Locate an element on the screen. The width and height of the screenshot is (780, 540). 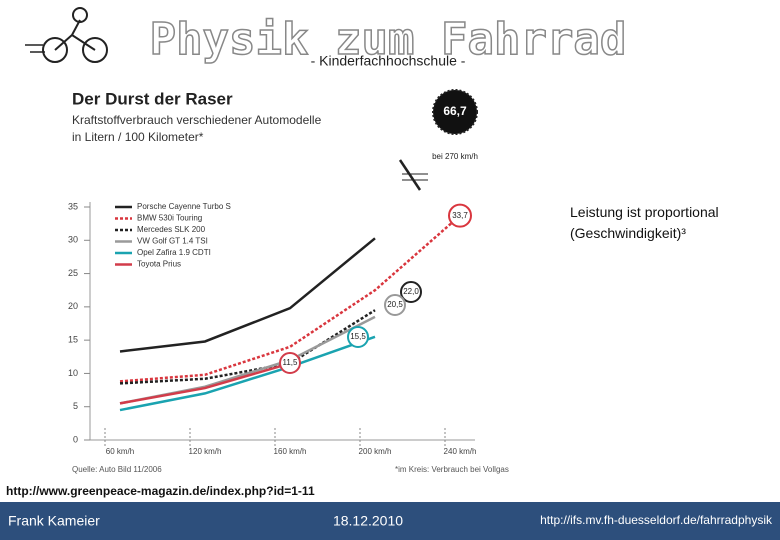
legend-label: VW Golf GT 1.4 TSI is located at coordinates (172, 241).